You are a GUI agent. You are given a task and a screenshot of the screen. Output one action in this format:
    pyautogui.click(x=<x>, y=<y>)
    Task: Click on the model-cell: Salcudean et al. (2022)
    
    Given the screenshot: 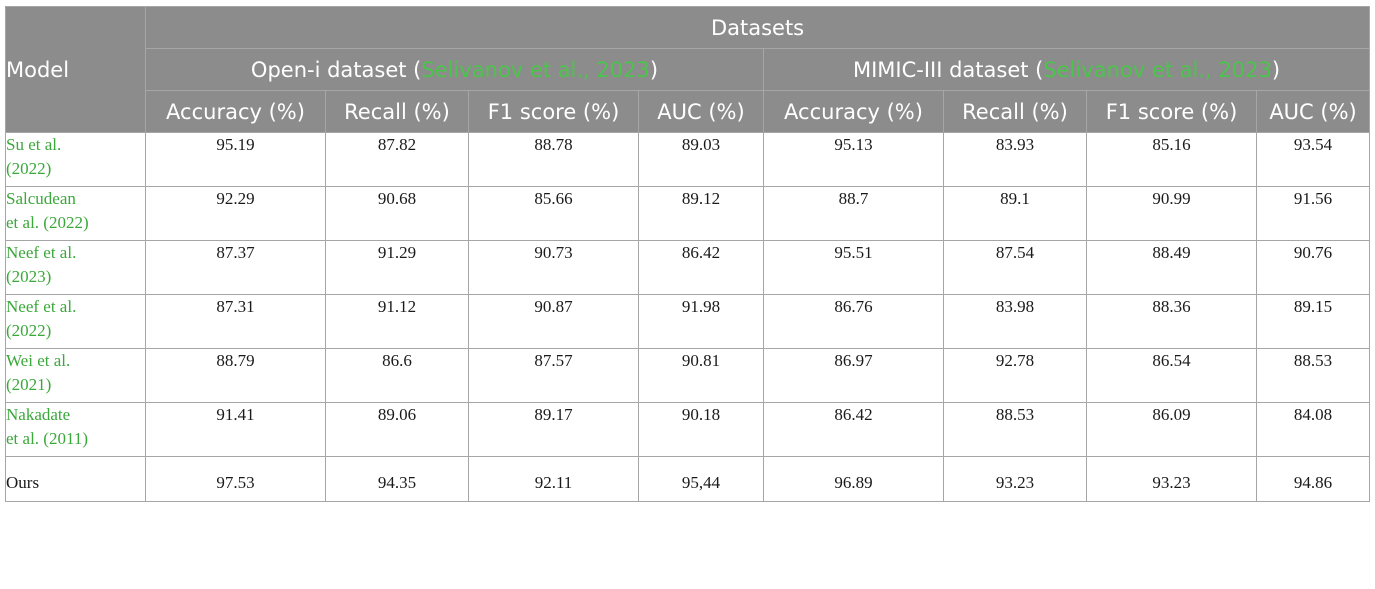 What is the action you would take?
    pyautogui.click(x=75, y=213)
    